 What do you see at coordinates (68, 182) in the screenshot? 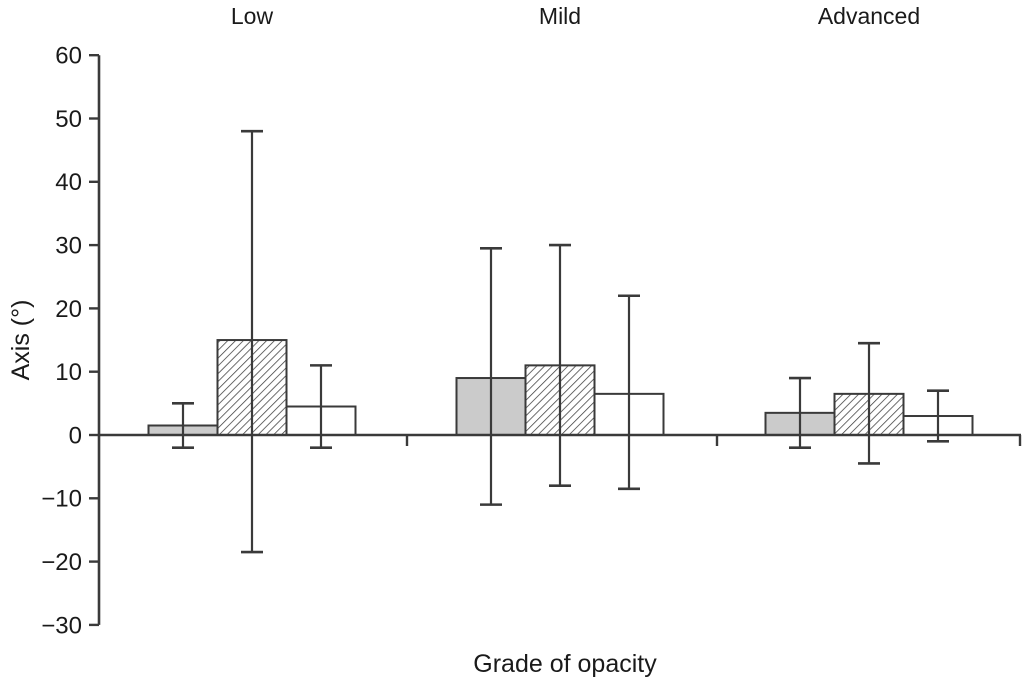
I see `y-tick-label: 40` at bounding box center [68, 182].